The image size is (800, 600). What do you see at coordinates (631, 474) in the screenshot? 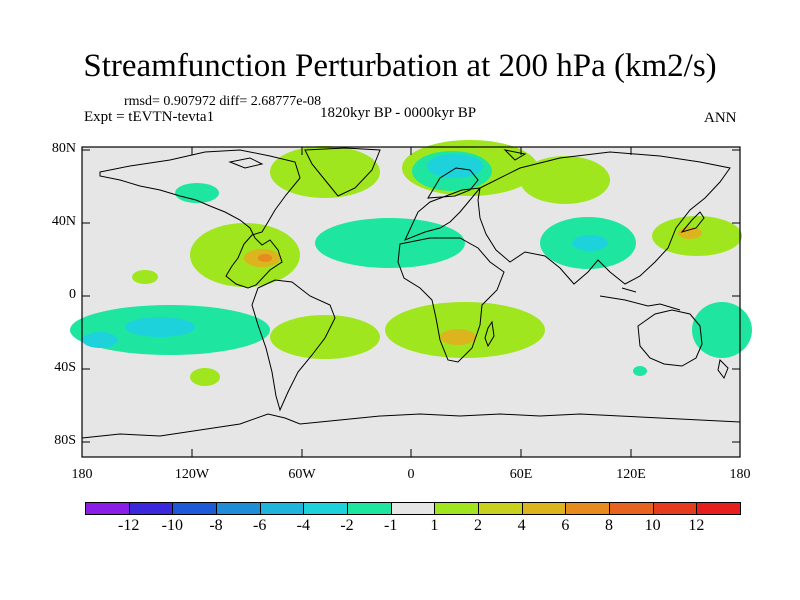
I see `lon-label-120e: 120E` at bounding box center [631, 474].